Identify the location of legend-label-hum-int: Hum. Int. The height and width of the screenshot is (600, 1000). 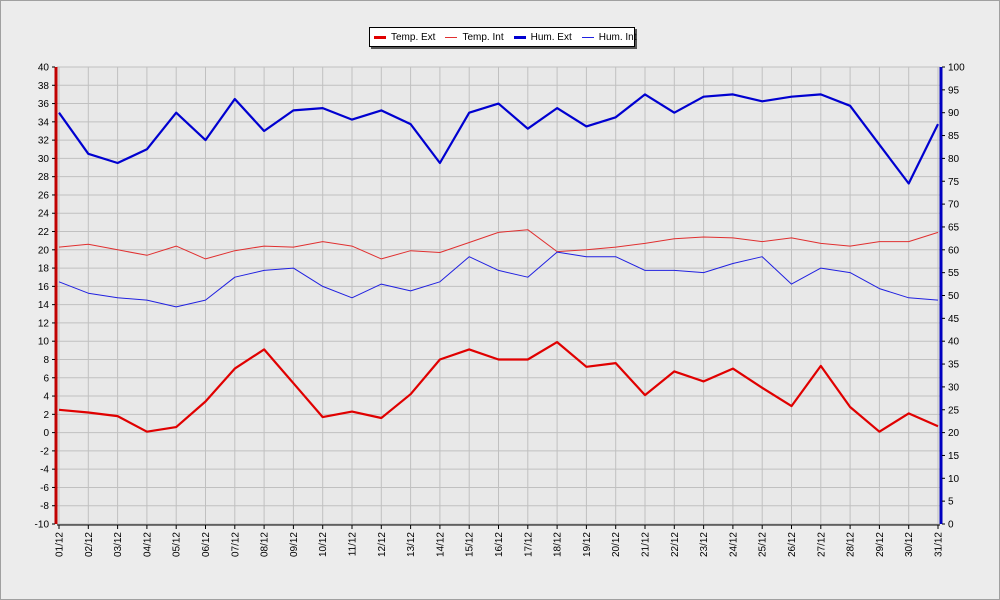
(617, 37).